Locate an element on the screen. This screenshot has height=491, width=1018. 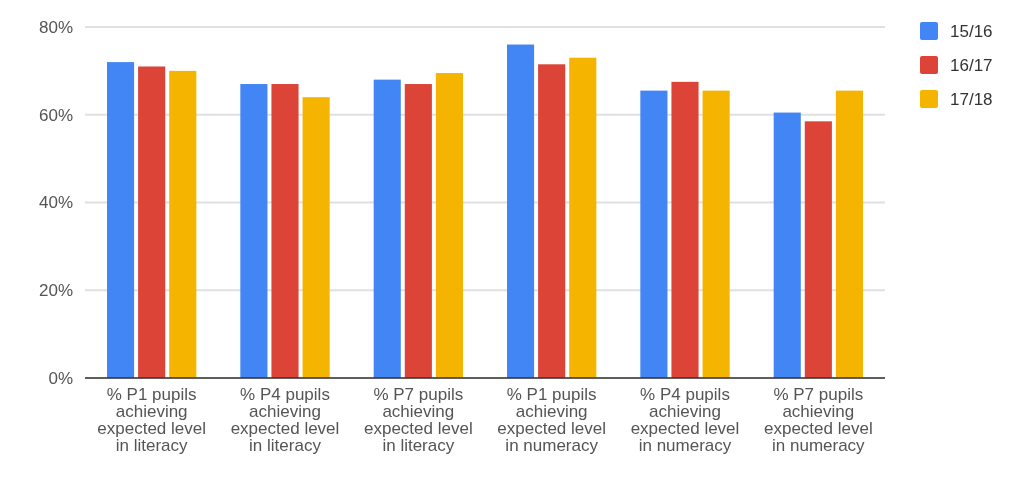
y-tick-label: 0% is located at coordinates (60, 378).